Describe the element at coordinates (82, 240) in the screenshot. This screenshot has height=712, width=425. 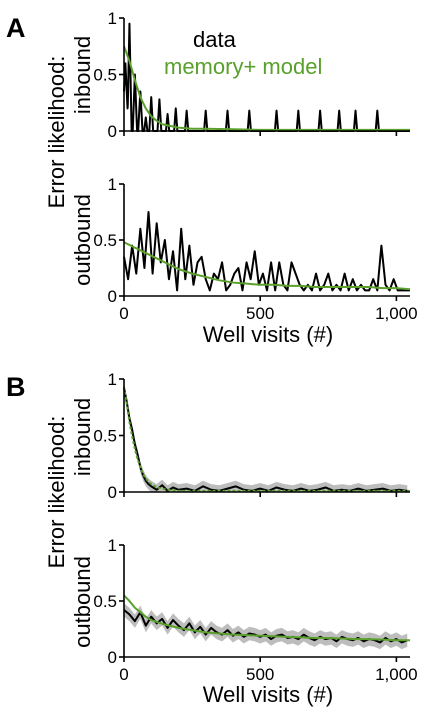
I see `panel-a-y-title-outbound: outbound` at that location.